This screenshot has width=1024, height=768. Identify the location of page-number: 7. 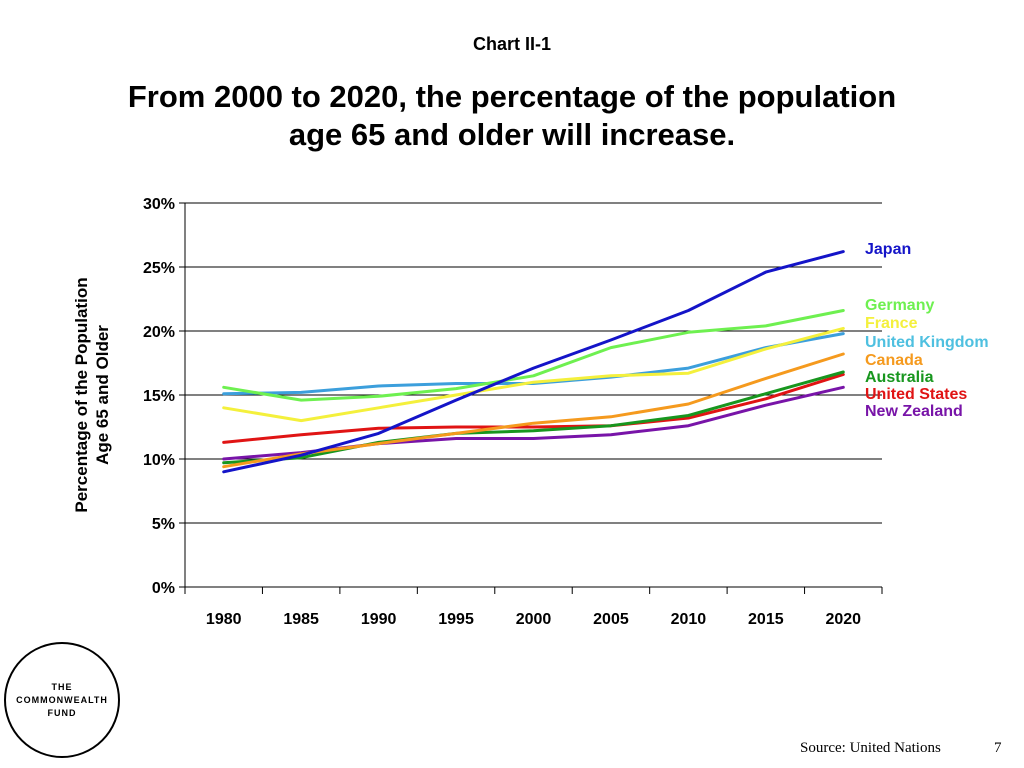
(998, 748).